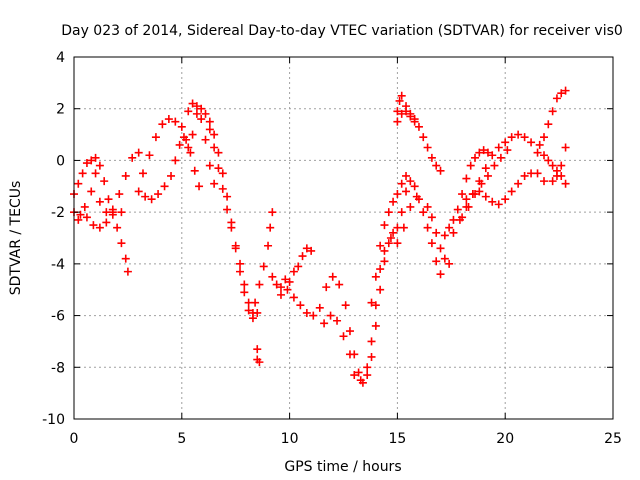  What do you see at coordinates (58, 317) in the screenshot?
I see `y-tick-label: -6` at bounding box center [58, 317].